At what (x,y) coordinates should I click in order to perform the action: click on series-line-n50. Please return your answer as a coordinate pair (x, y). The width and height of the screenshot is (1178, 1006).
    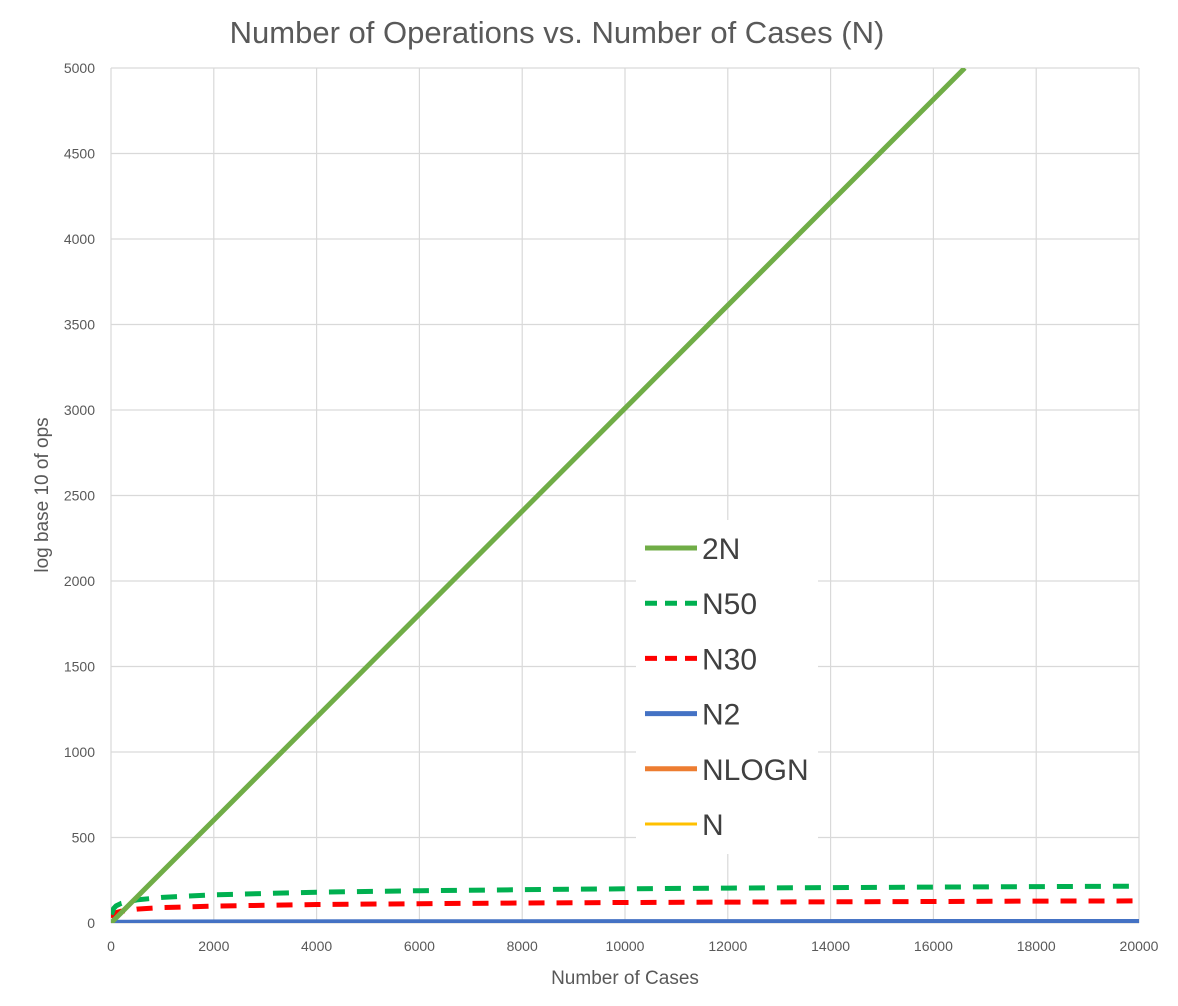
    Looking at the image, I should click on (625, 899).